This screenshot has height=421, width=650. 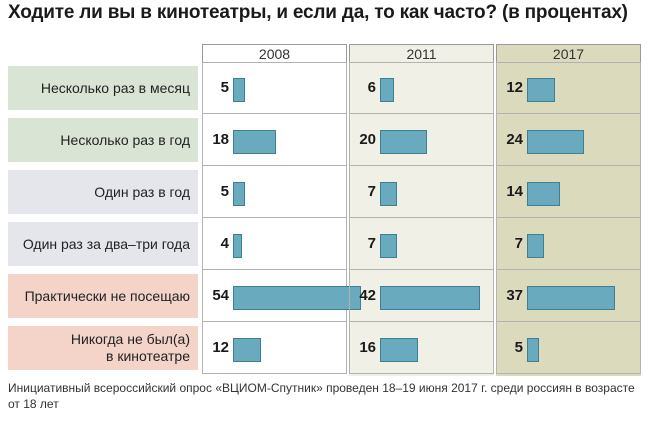 What do you see at coordinates (568, 53) in the screenshot?
I see `year-header-2017: 2017` at bounding box center [568, 53].